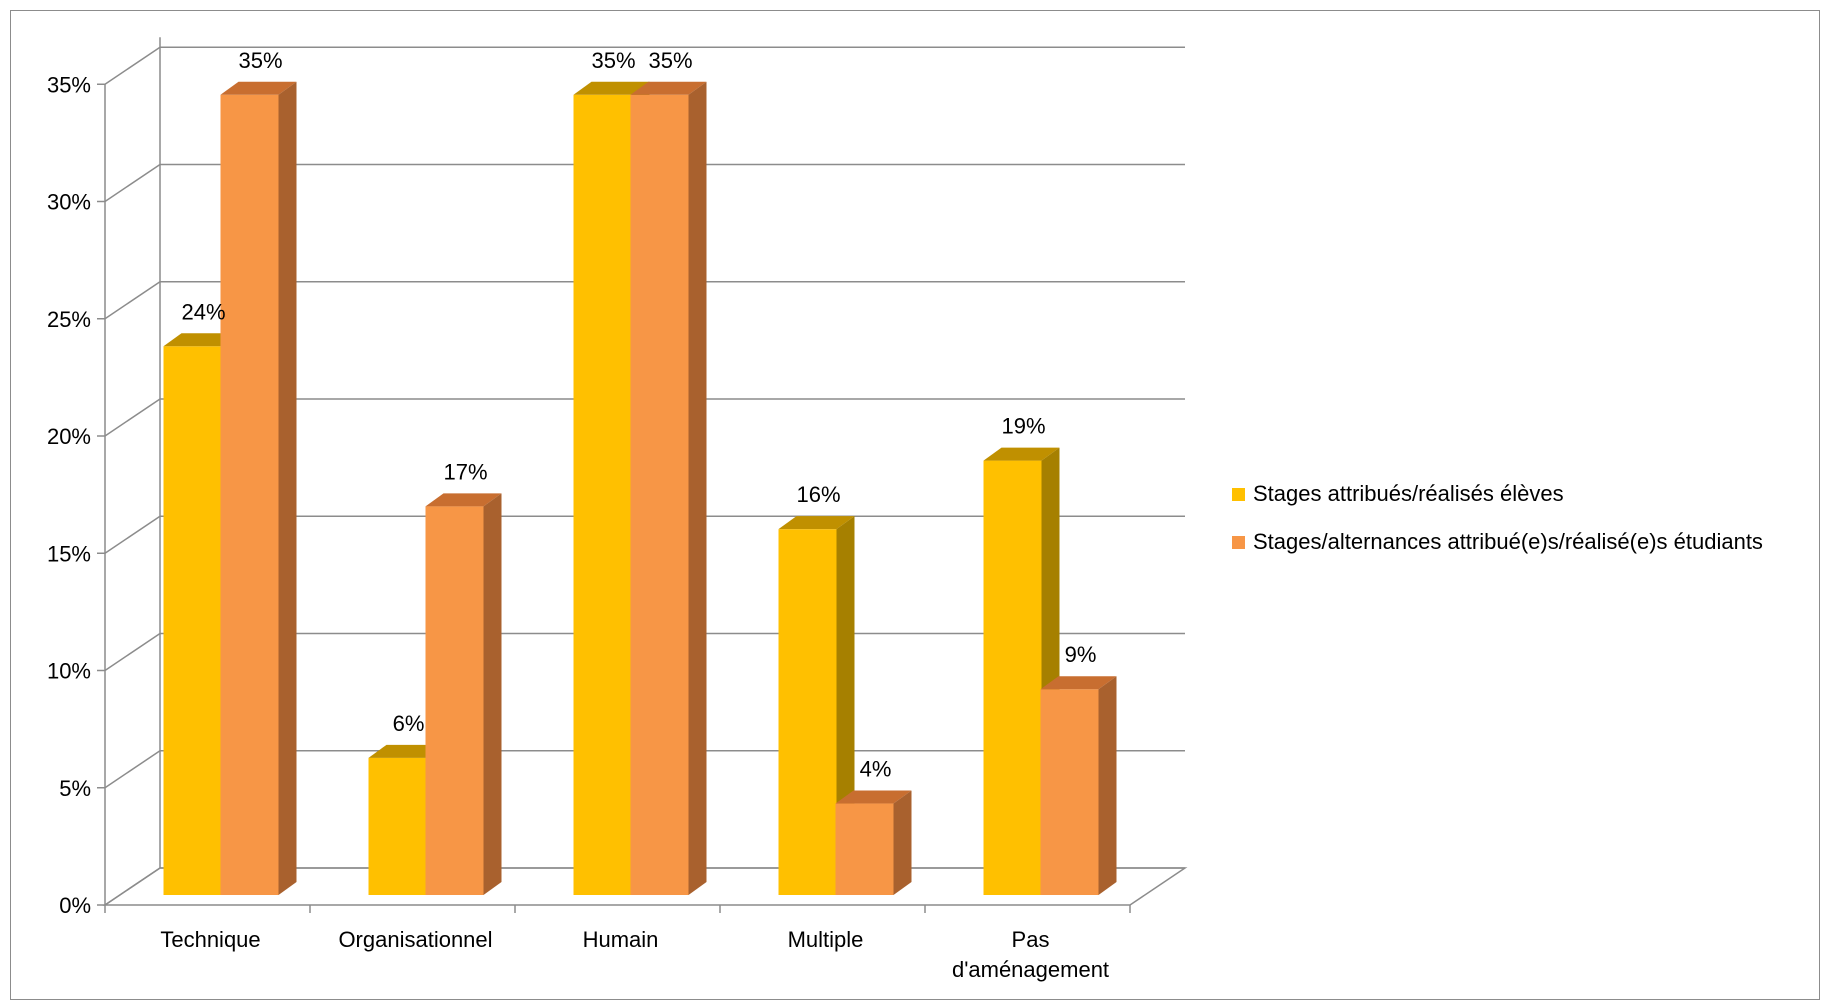  Describe the element at coordinates (69, 84) in the screenshot. I see `y-tick-label: 35%` at that location.